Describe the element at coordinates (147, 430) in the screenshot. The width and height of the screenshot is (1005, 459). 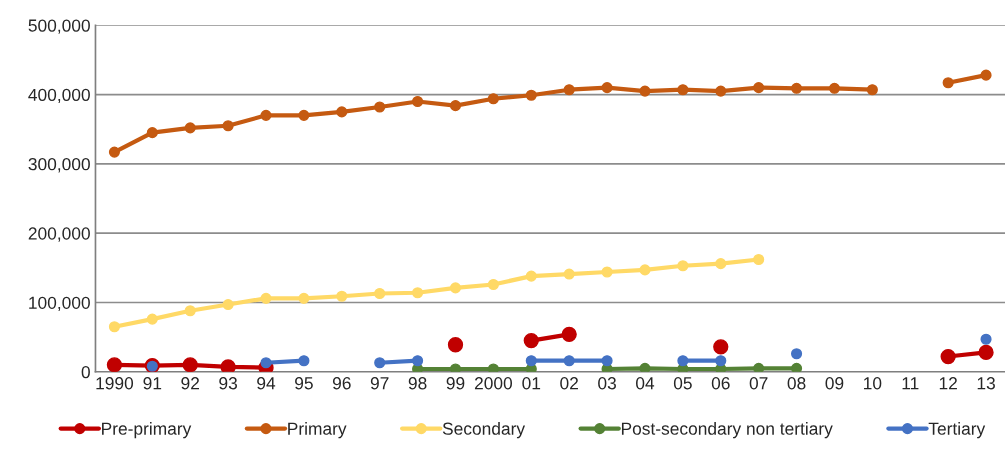
I see `legend-label: Pre-primary` at that location.